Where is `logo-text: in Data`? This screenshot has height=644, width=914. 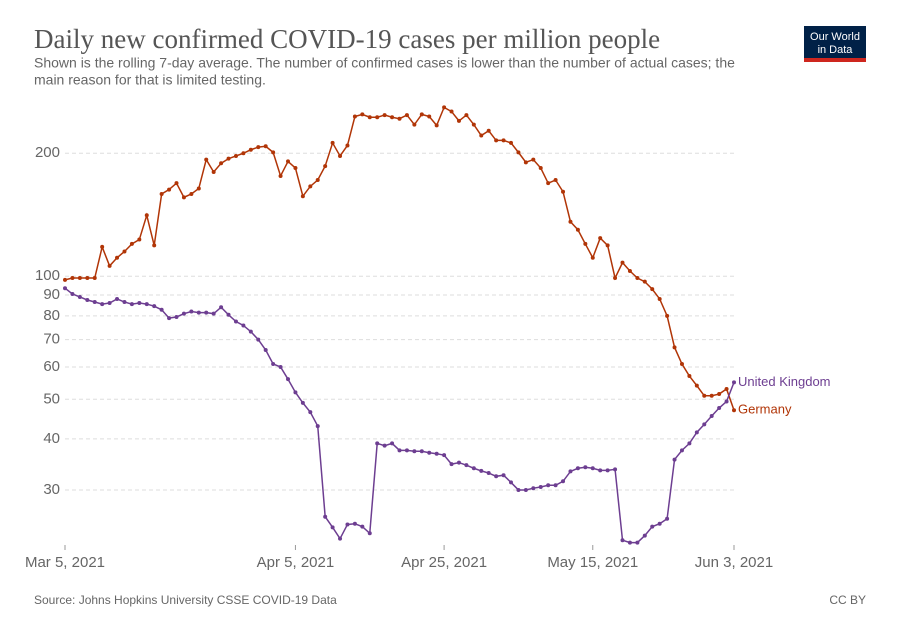 logo-text: in Data is located at coordinates (836, 50).